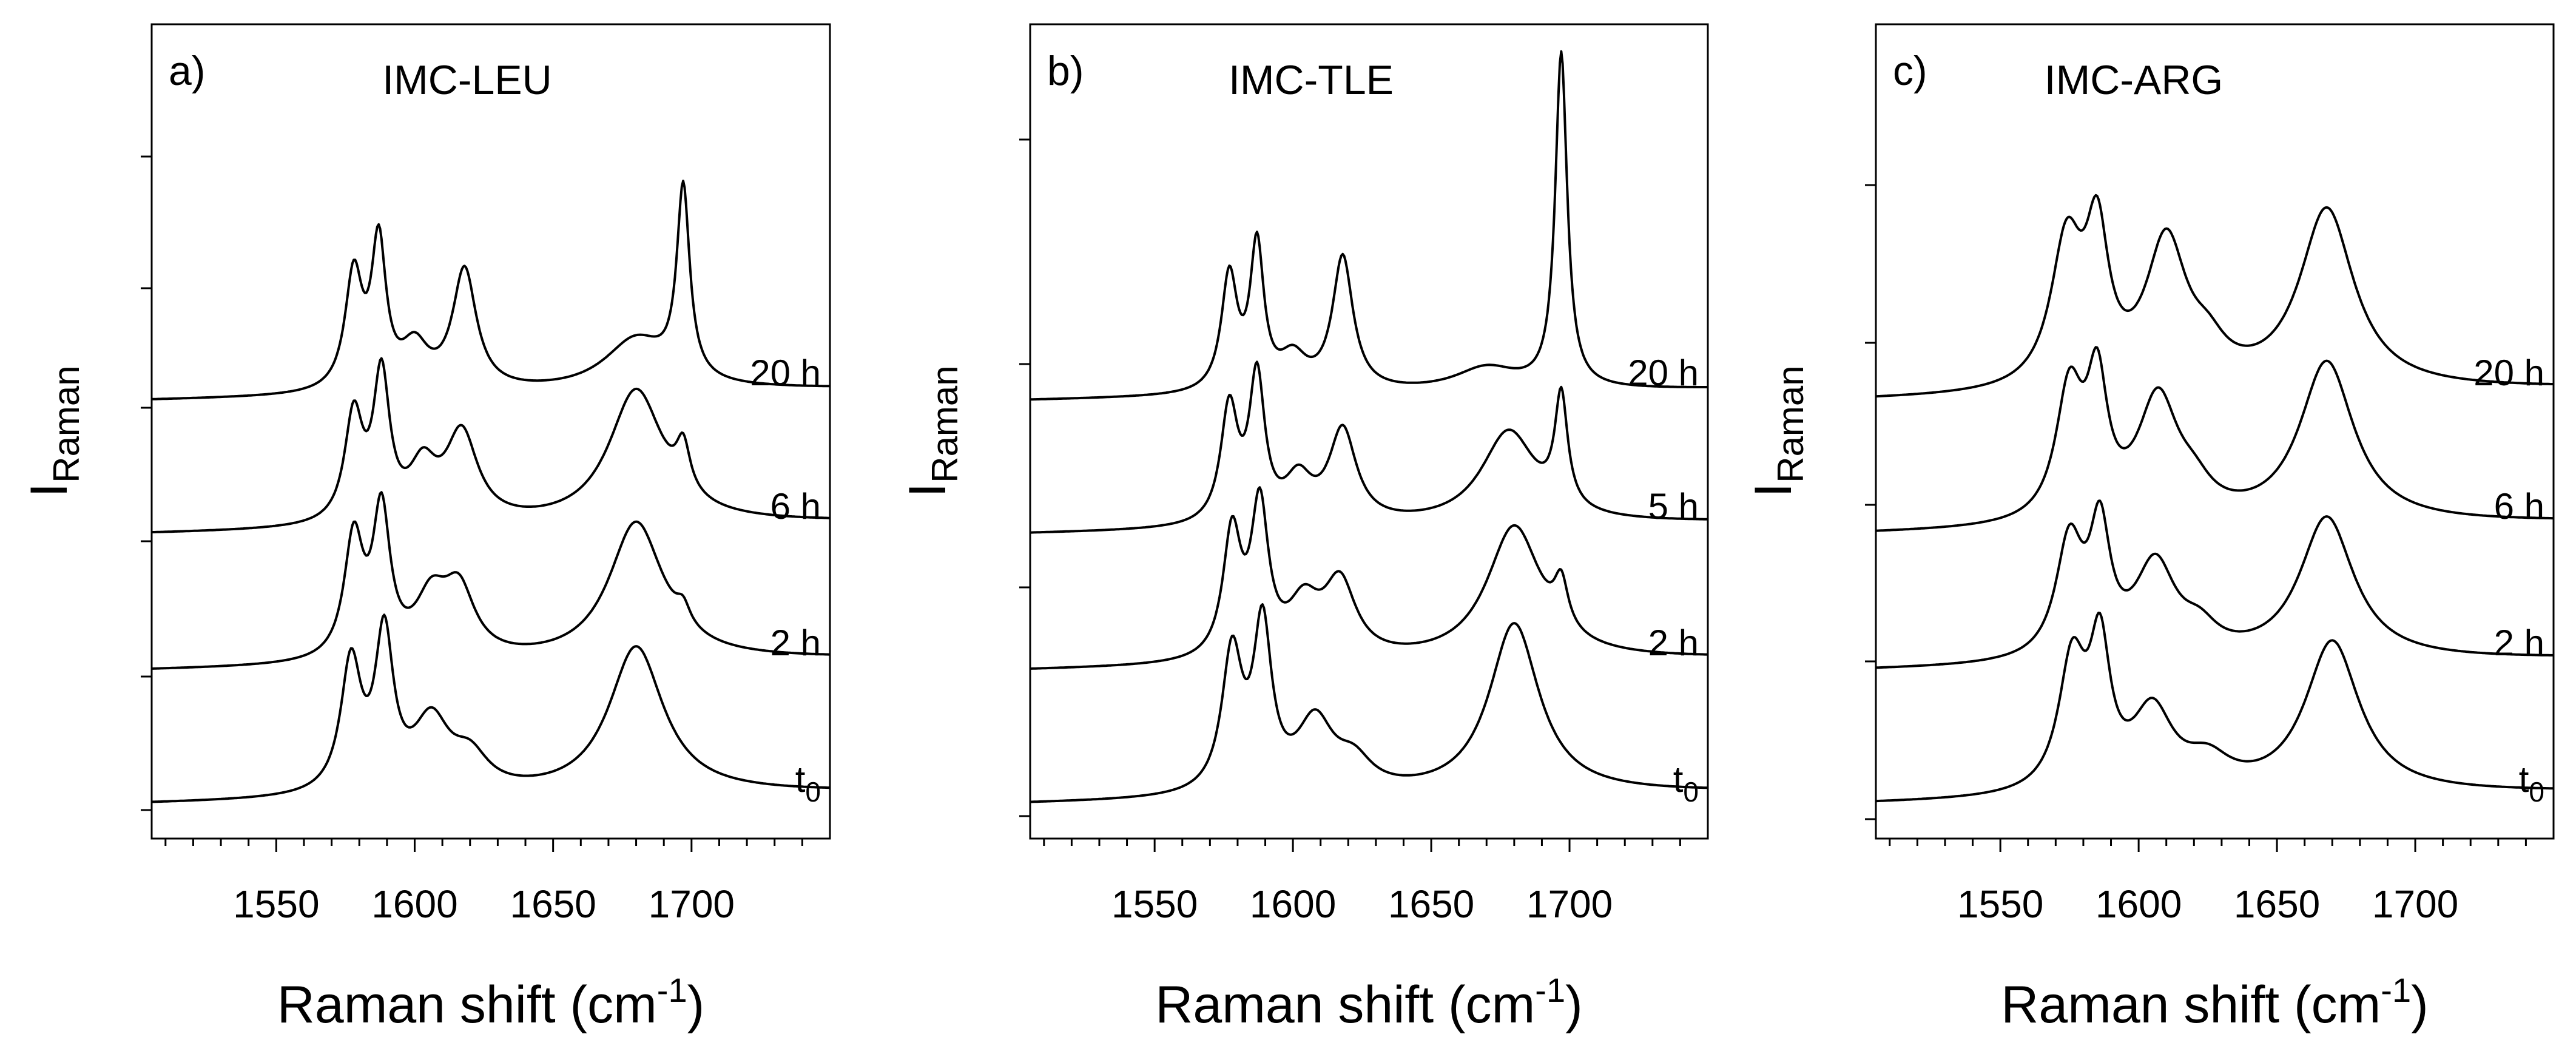 The height and width of the screenshot is (1057, 2576). I want to click on spectrum-5h, so click(1369, 447).